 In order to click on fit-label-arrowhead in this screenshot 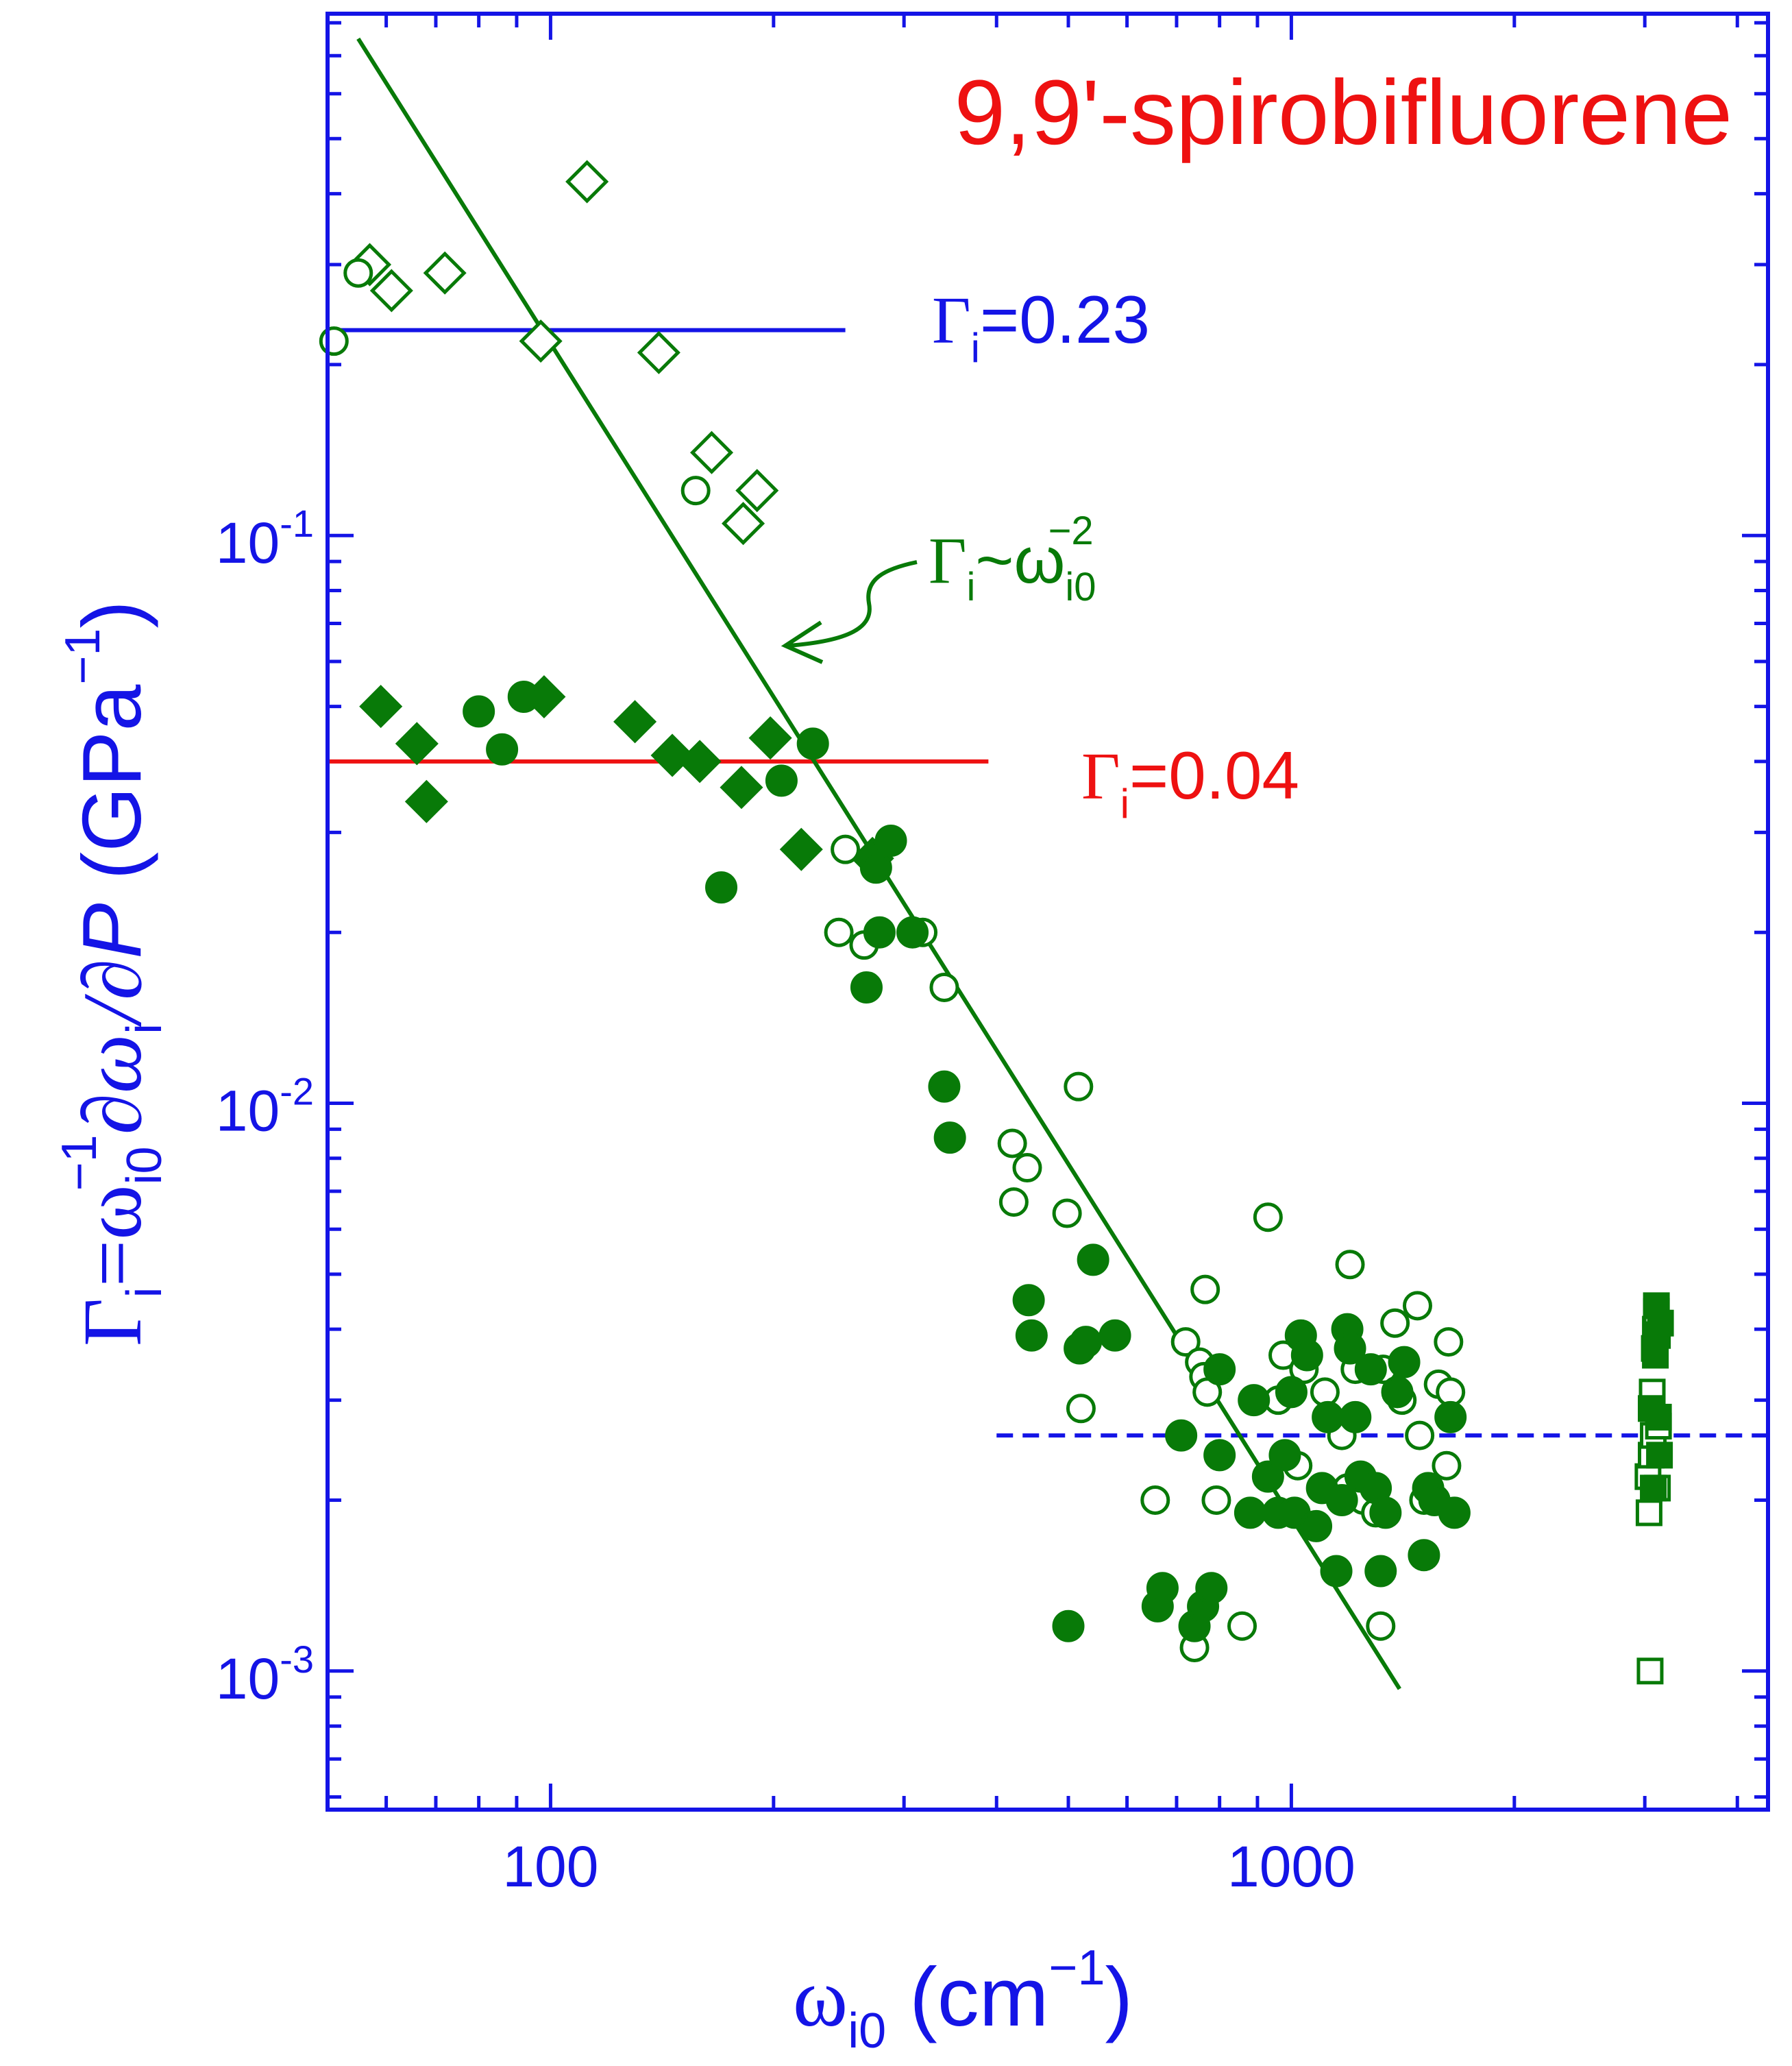, I will do `click(802, 642)`.